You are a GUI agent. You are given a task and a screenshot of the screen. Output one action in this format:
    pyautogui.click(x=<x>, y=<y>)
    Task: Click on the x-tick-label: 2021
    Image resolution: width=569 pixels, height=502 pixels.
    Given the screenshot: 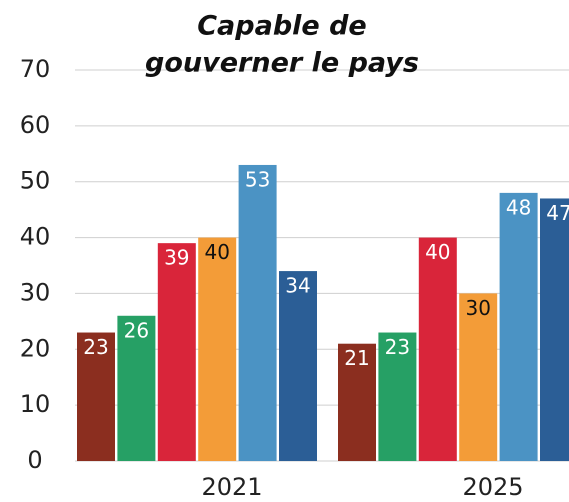 What is the action you would take?
    pyautogui.click(x=231, y=487)
    